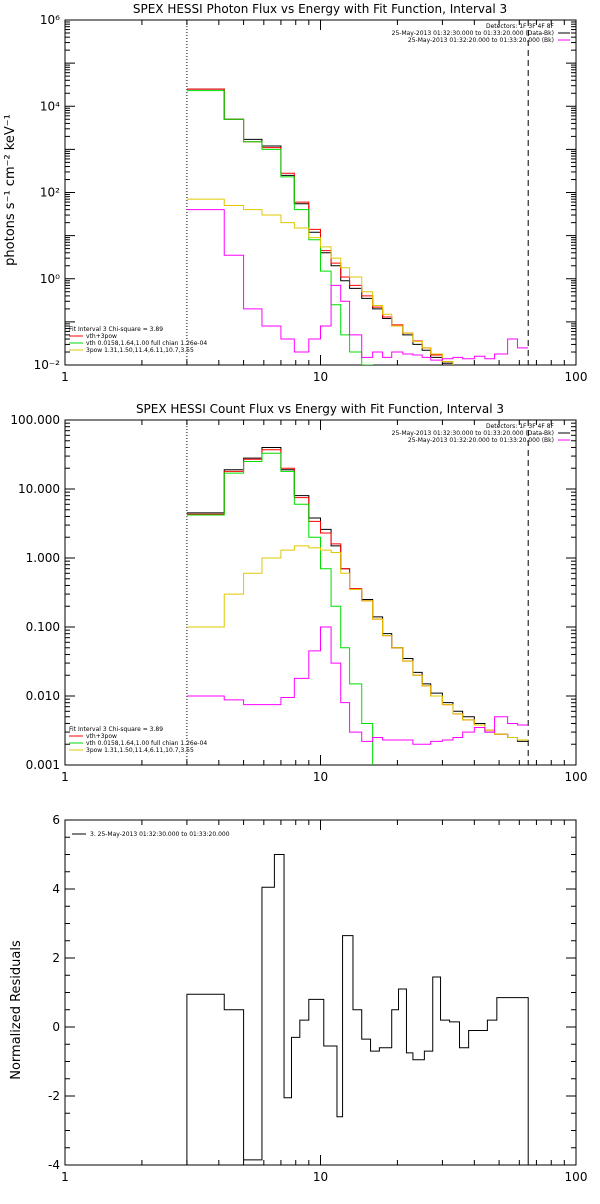 This screenshot has height=1204, width=600. I want to click on y-tick-label: 6, so click(56, 820).